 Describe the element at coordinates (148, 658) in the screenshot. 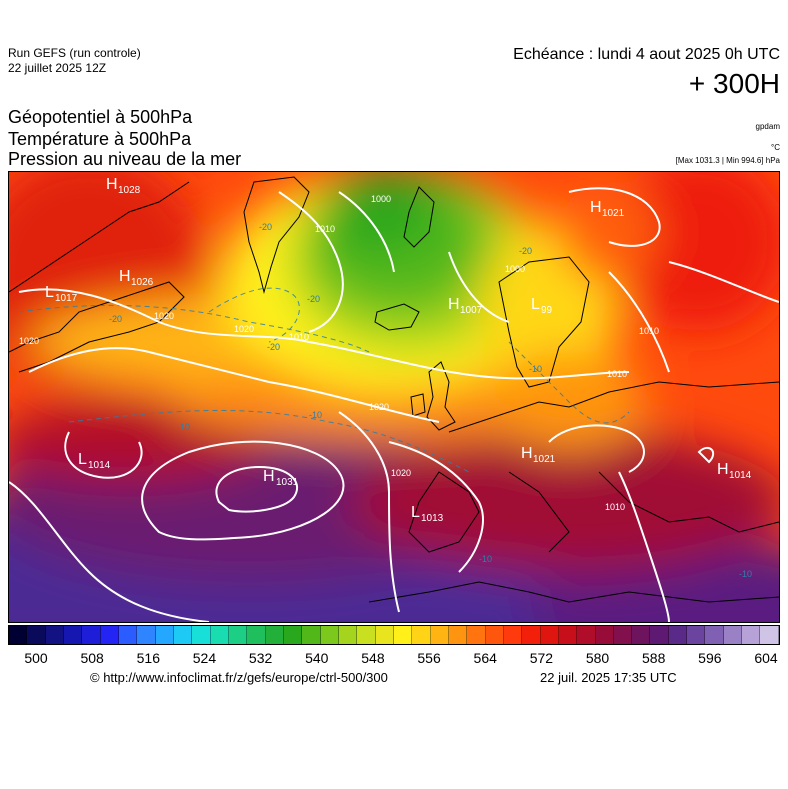

I see `colorbar-label: 516` at that location.